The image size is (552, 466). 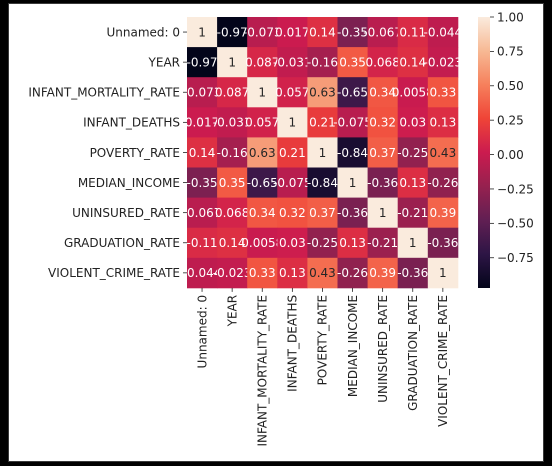 What do you see at coordinates (510, 155) in the screenshot?
I see `colorbar-tick-label: 0.00` at bounding box center [510, 155].